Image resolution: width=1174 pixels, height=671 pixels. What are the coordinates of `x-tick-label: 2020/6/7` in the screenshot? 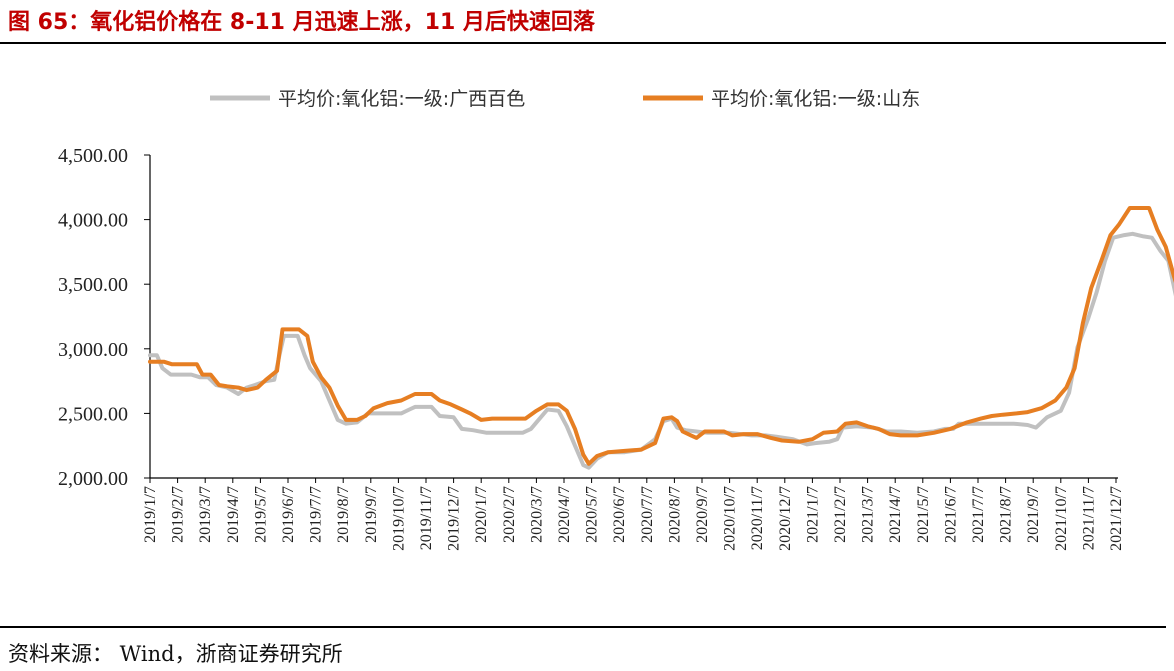 It's located at (619, 514).